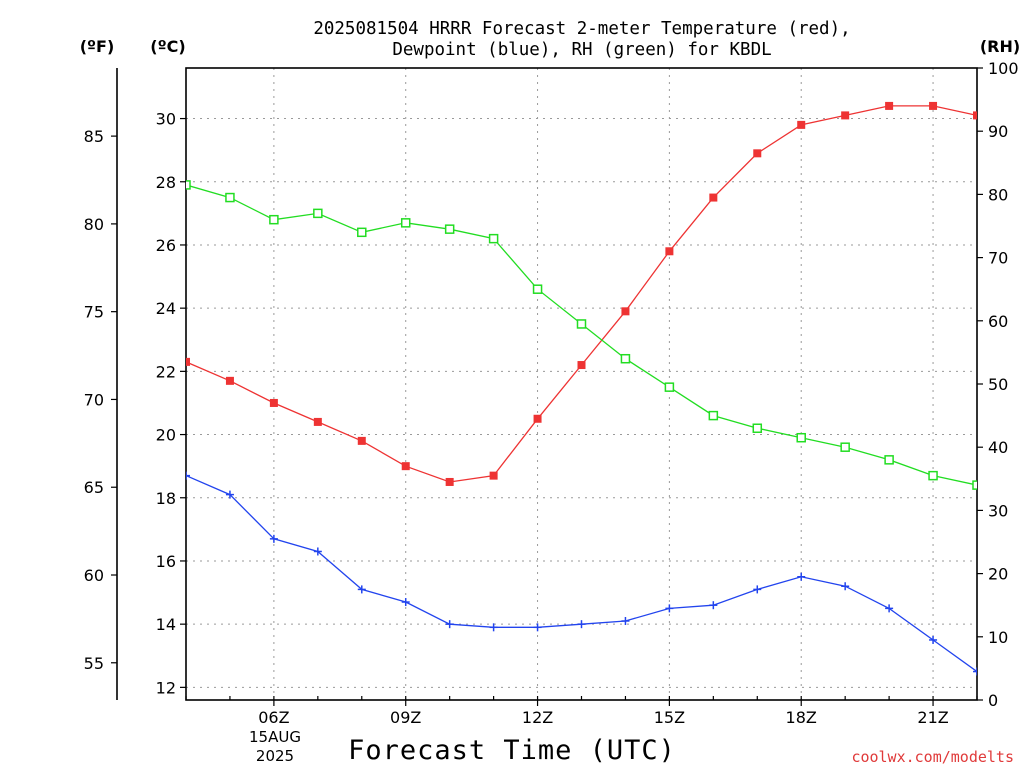  I want to click on x-tick-label: 15Z, so click(669, 717).